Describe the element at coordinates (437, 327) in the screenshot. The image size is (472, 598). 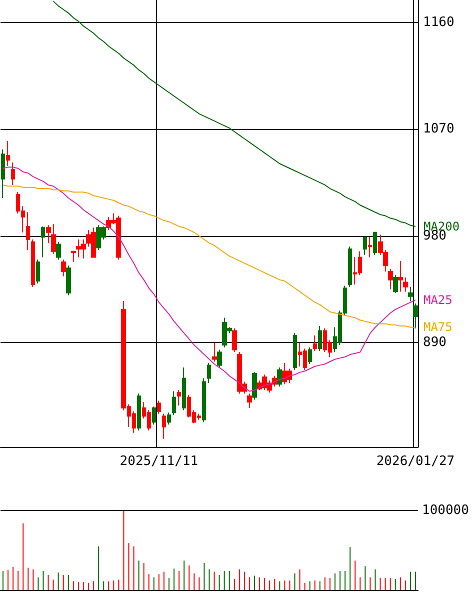
I see `series-label: MA75` at that location.